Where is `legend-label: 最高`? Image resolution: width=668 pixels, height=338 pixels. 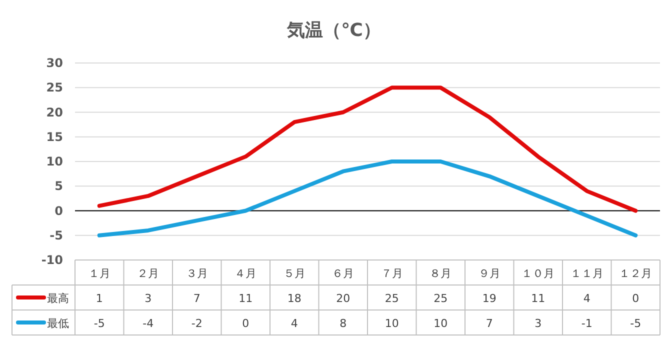
legend-label: 最高 is located at coordinates (58, 298).